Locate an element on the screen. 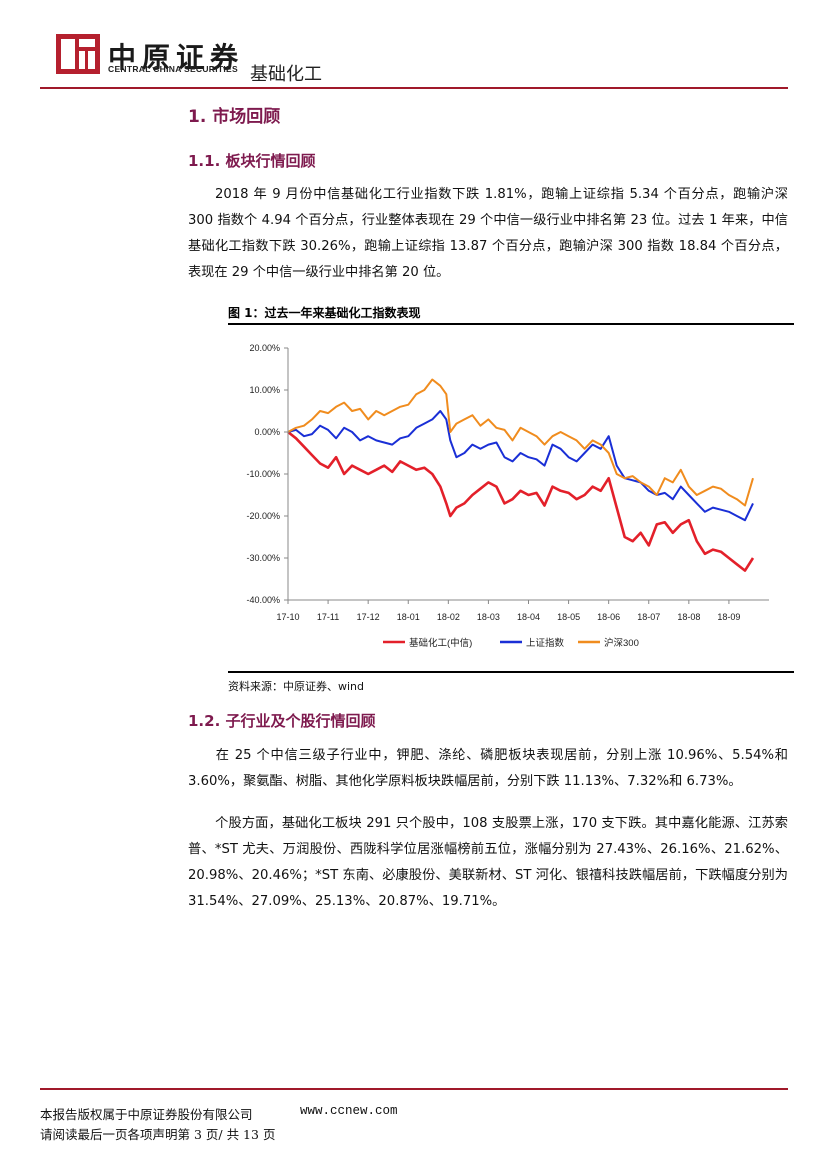 This screenshot has height=1169, width=827. company-logo-icon is located at coordinates (78, 54).